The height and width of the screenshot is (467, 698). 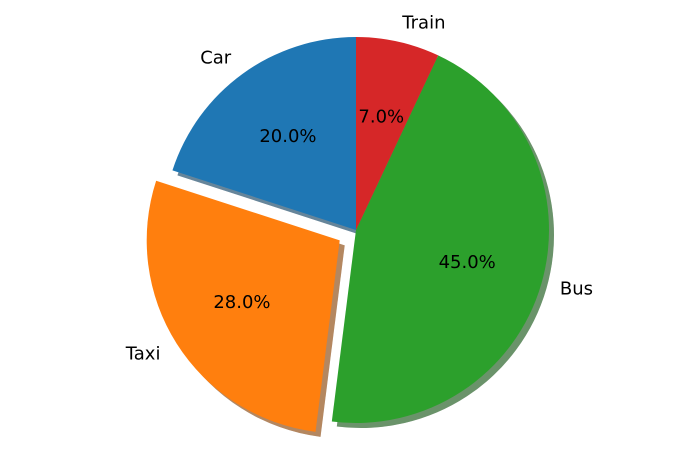 What do you see at coordinates (241, 302) in the screenshot?
I see `pct-label-taxi: 28.0%` at bounding box center [241, 302].